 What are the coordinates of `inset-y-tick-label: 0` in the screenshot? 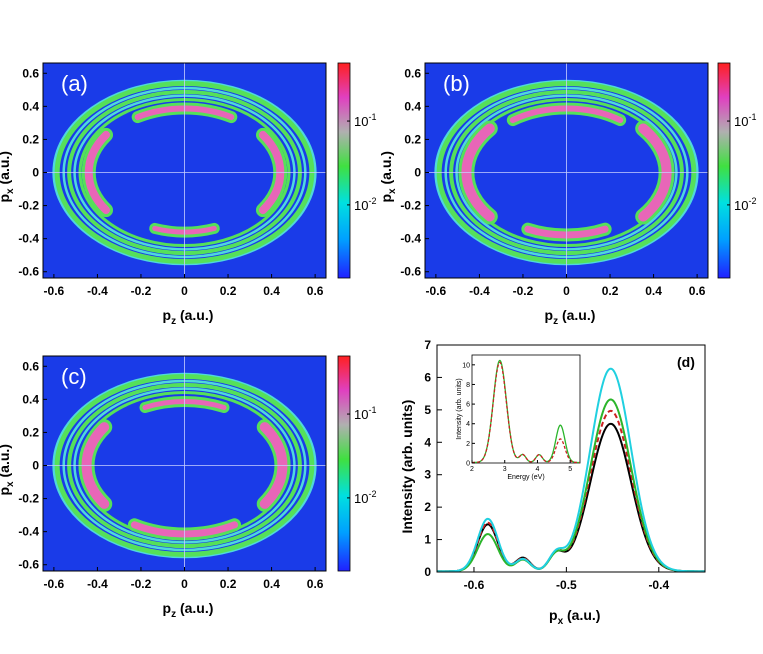 It's located at (468, 464).